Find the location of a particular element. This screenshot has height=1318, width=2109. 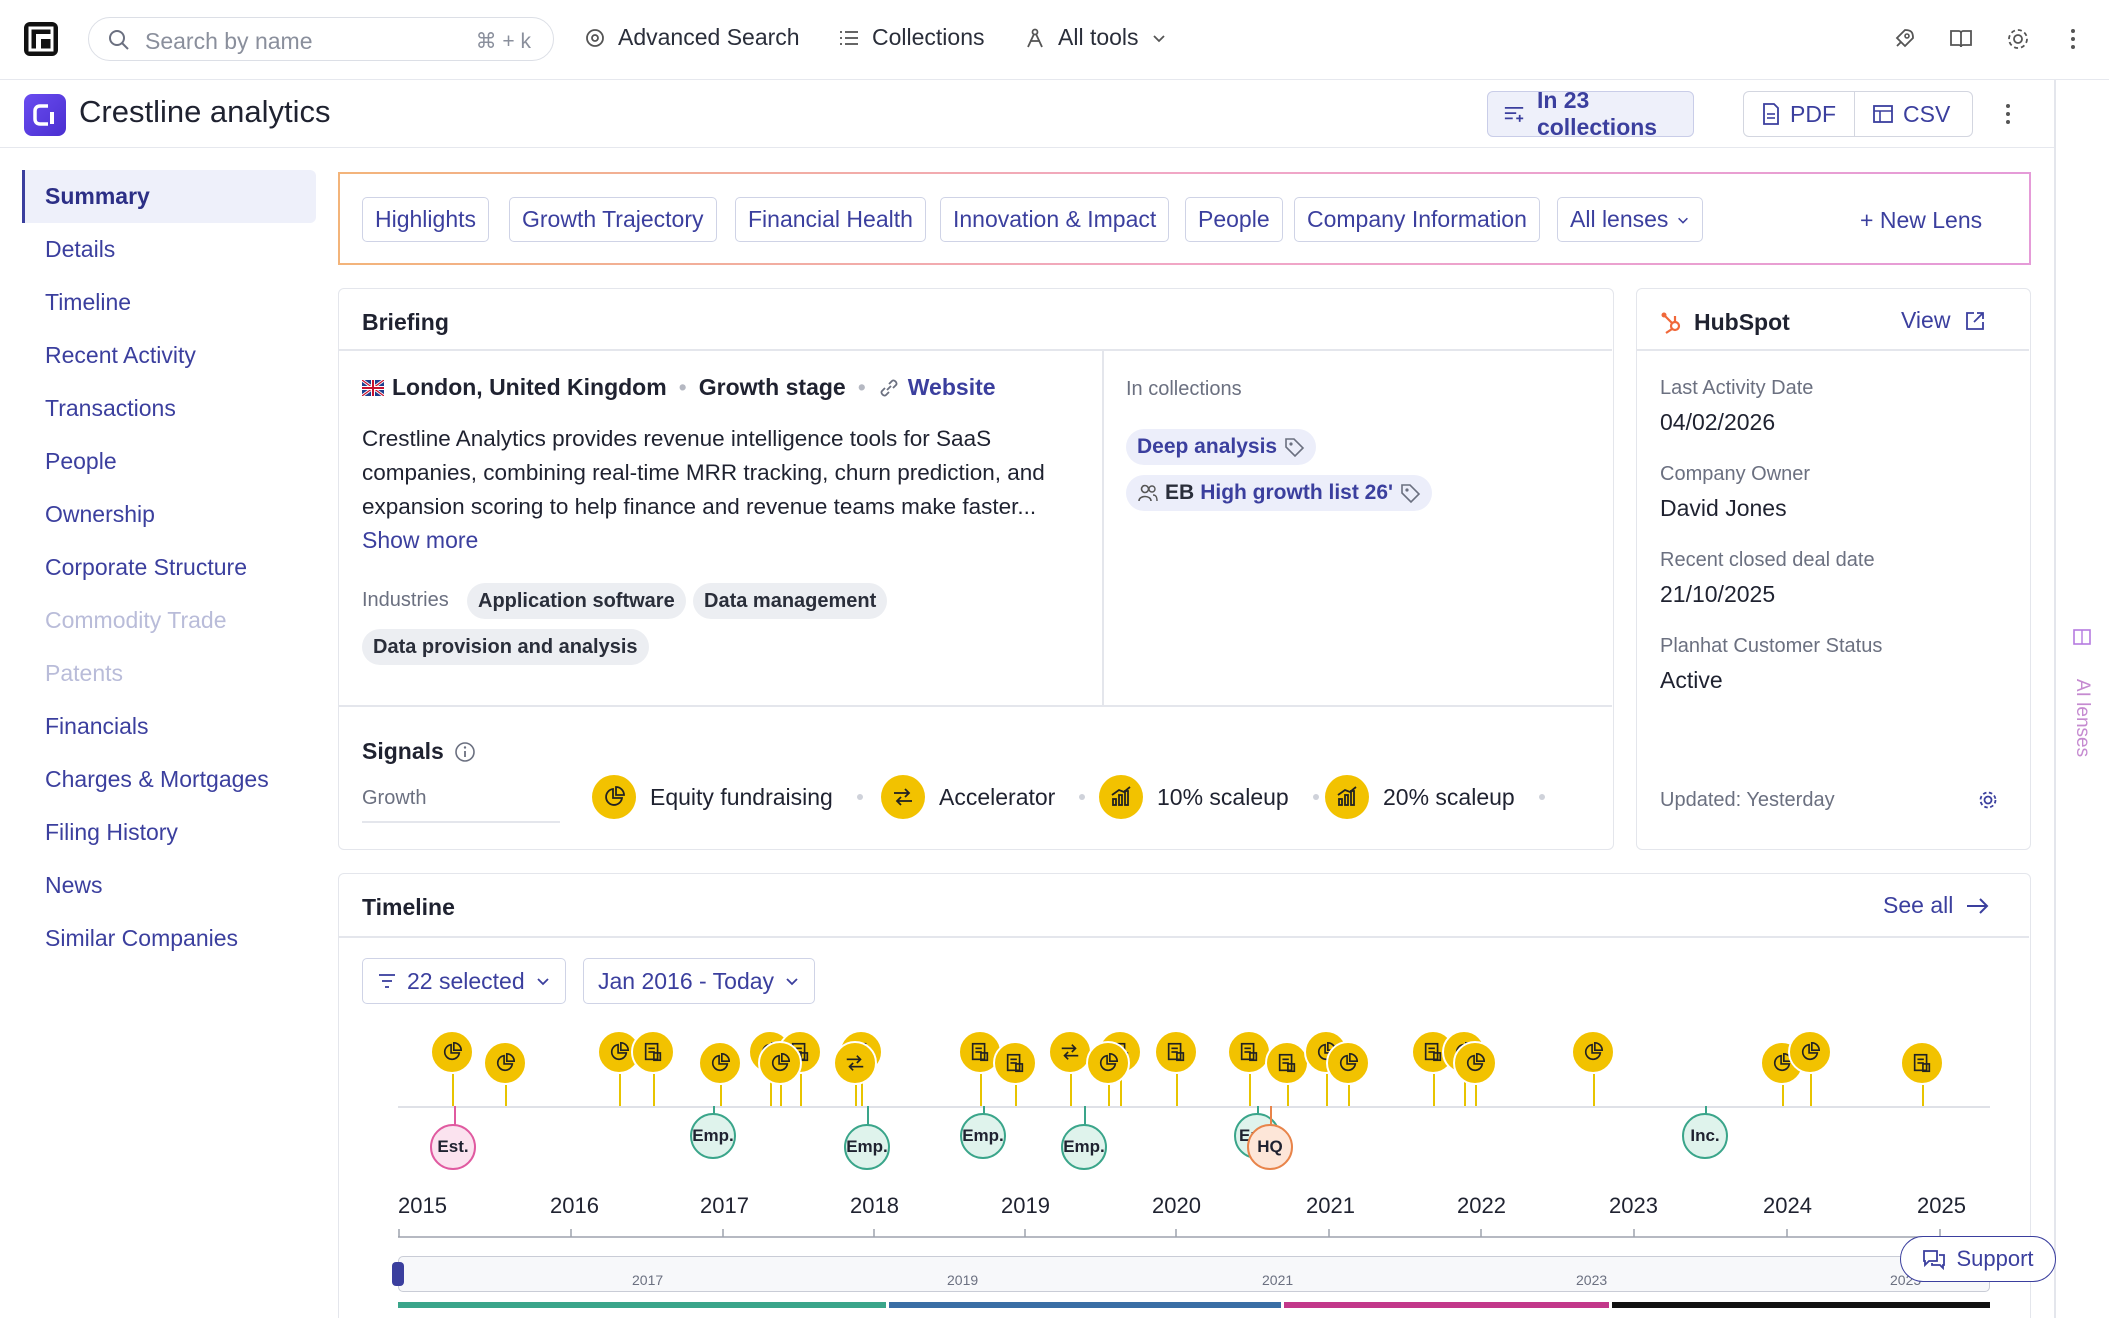

industry-chip: Application software is located at coordinates (576, 601).